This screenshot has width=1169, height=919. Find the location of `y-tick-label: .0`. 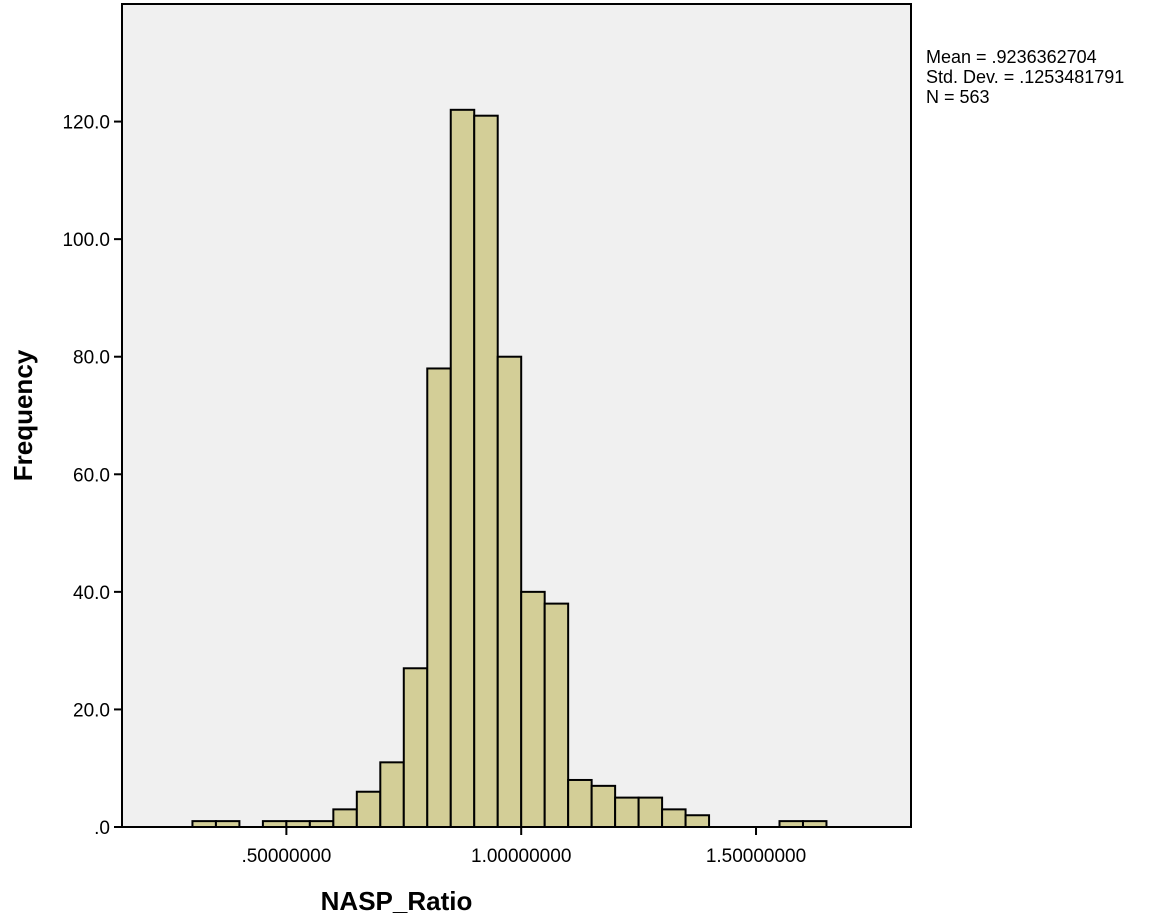

y-tick-label: .0 is located at coordinates (102, 828).